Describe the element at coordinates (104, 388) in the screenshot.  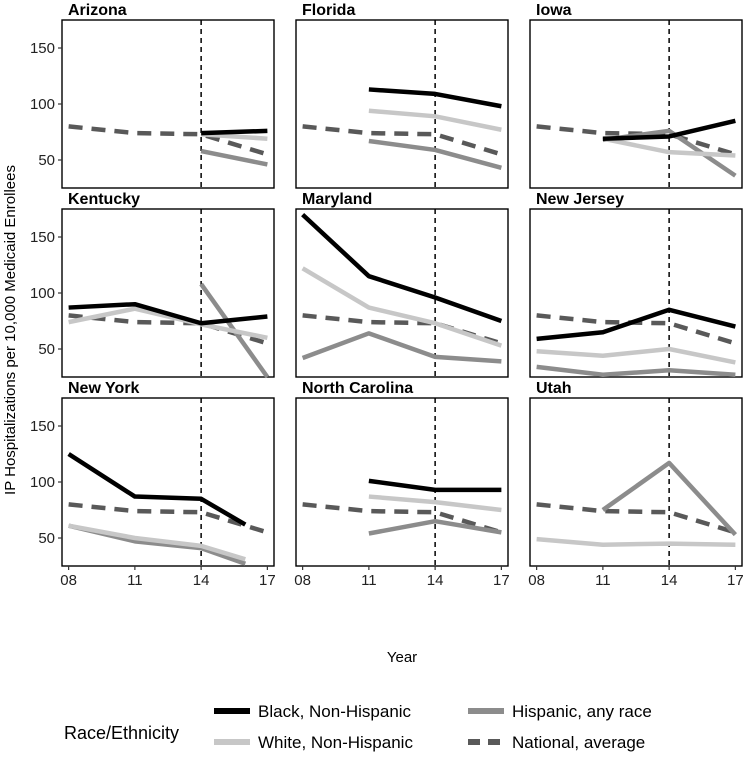
I see `panel-title: New York` at that location.